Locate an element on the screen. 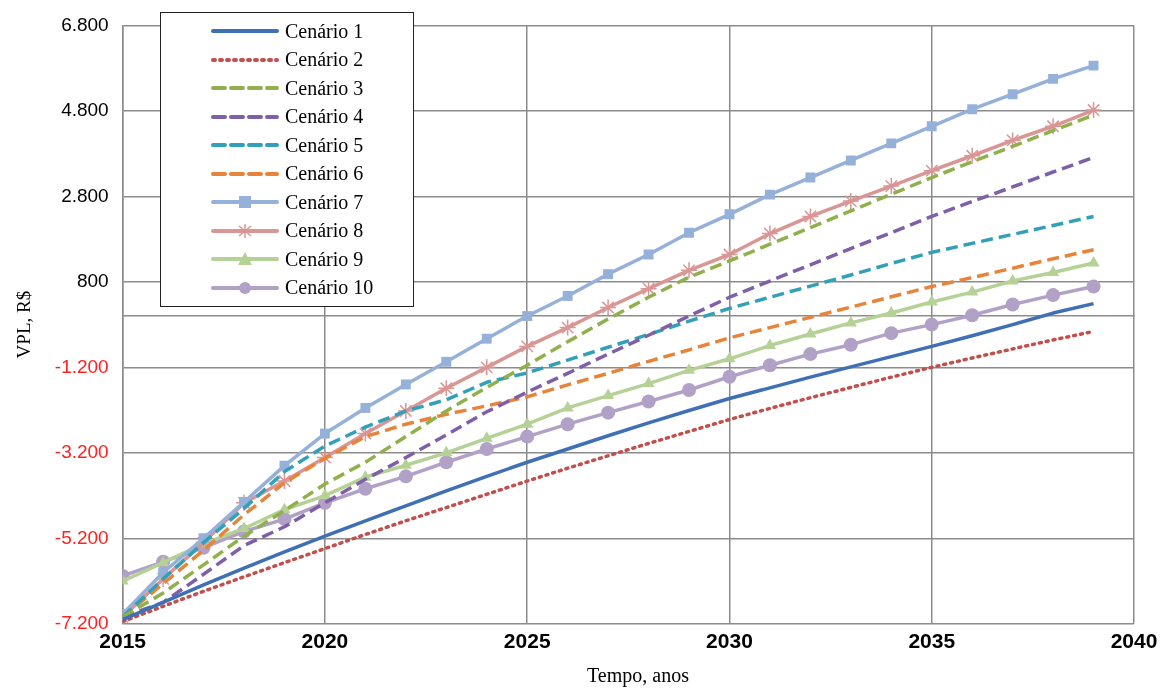 The width and height of the screenshot is (1176, 691). y-tick-label: -5.200 is located at coordinates (81, 537).